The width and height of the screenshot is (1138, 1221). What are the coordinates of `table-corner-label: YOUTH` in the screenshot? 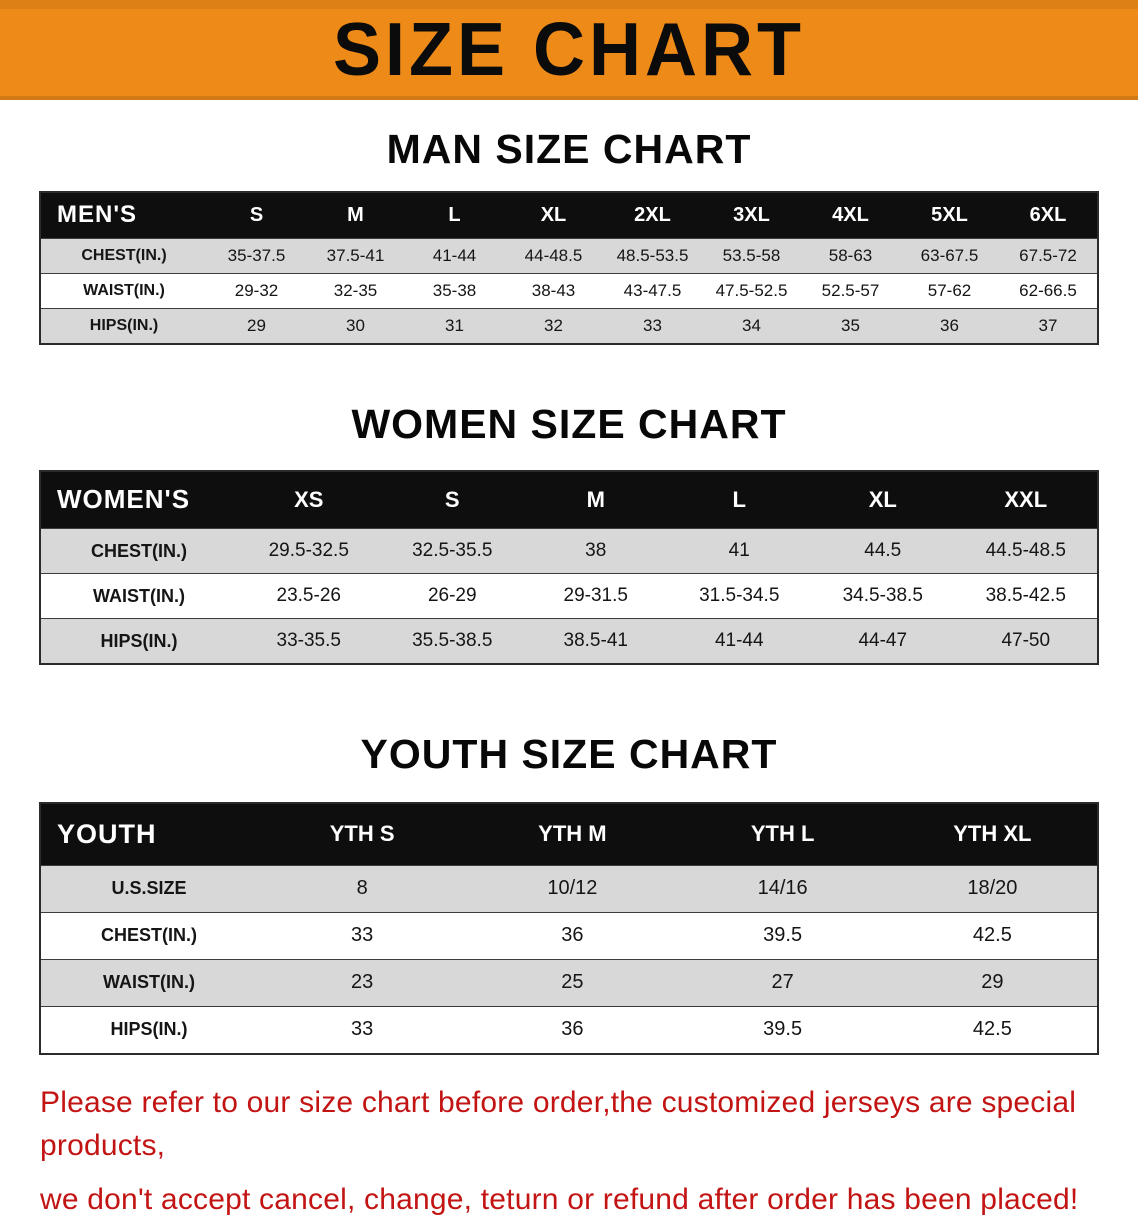 It's located at (148, 834).